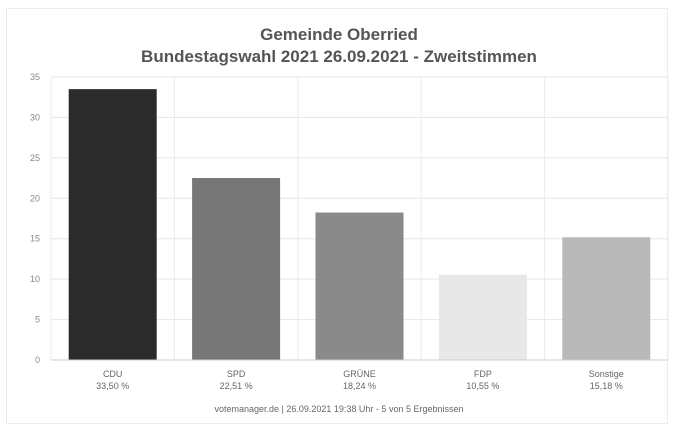  Describe the element at coordinates (606, 386) in the screenshot. I see `data-label: 15,18 %` at that location.